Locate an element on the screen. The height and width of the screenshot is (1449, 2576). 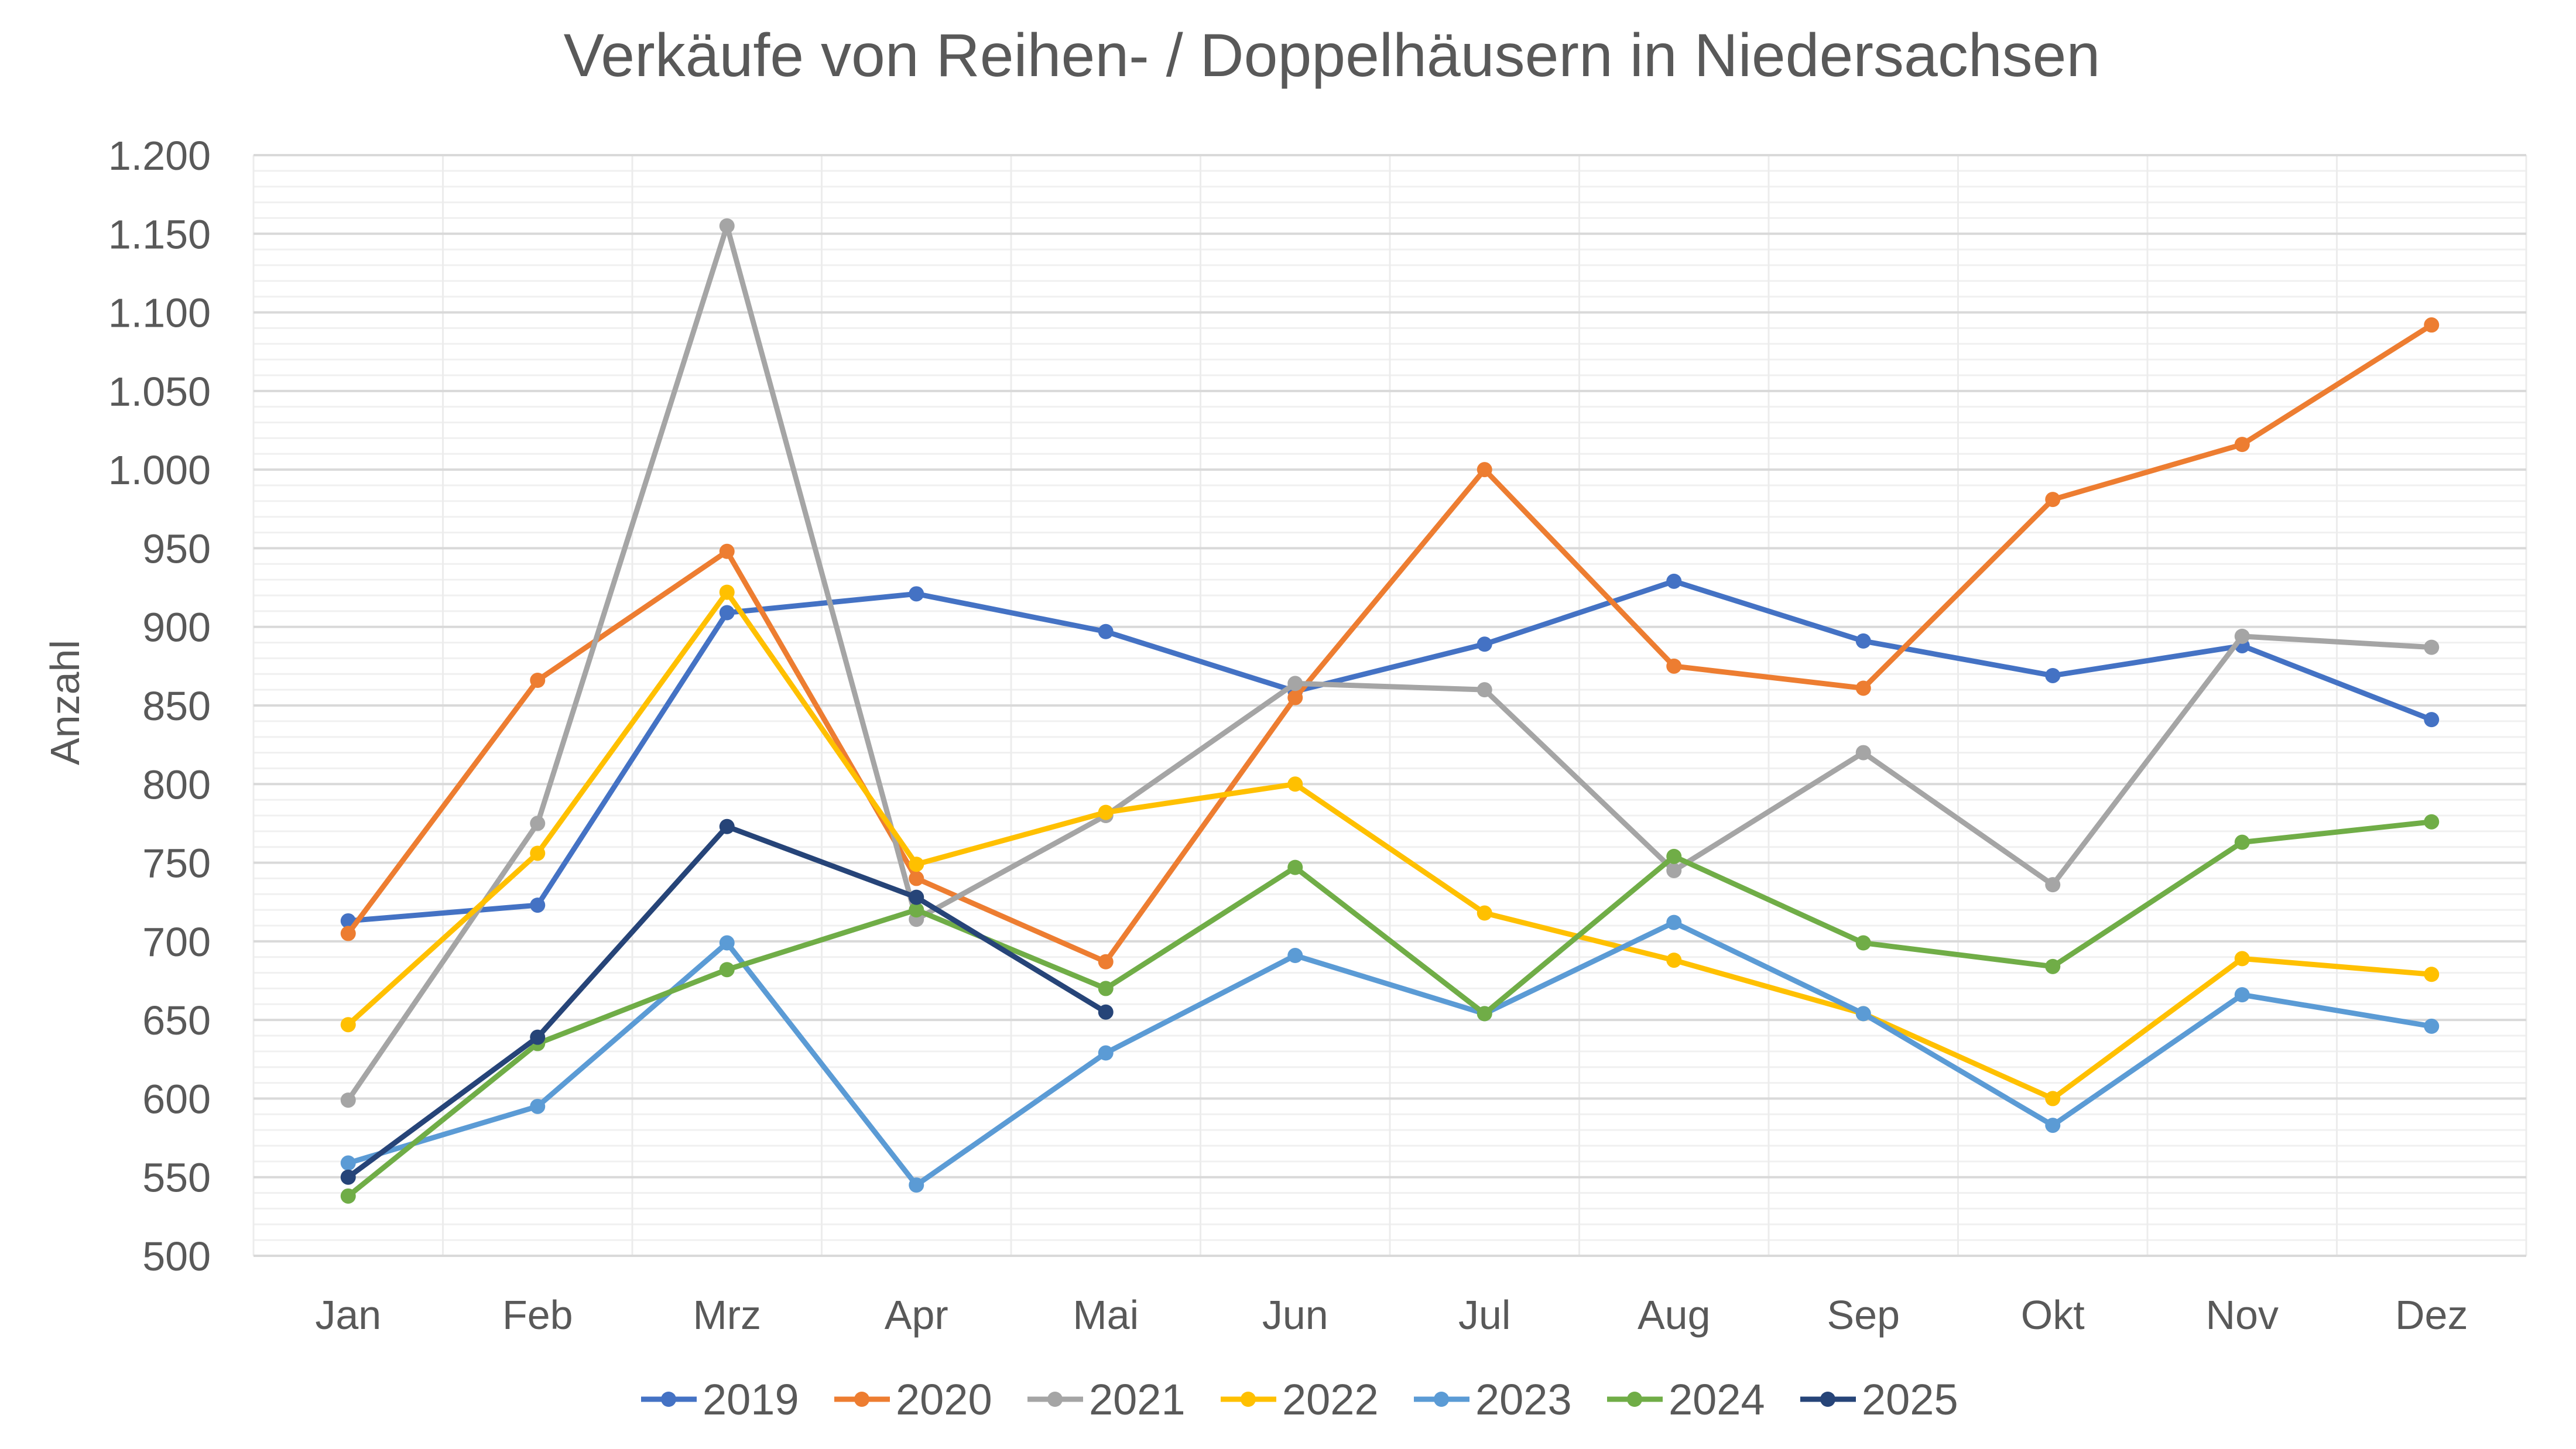
x-tick-label: Jan is located at coordinates (348, 1315).